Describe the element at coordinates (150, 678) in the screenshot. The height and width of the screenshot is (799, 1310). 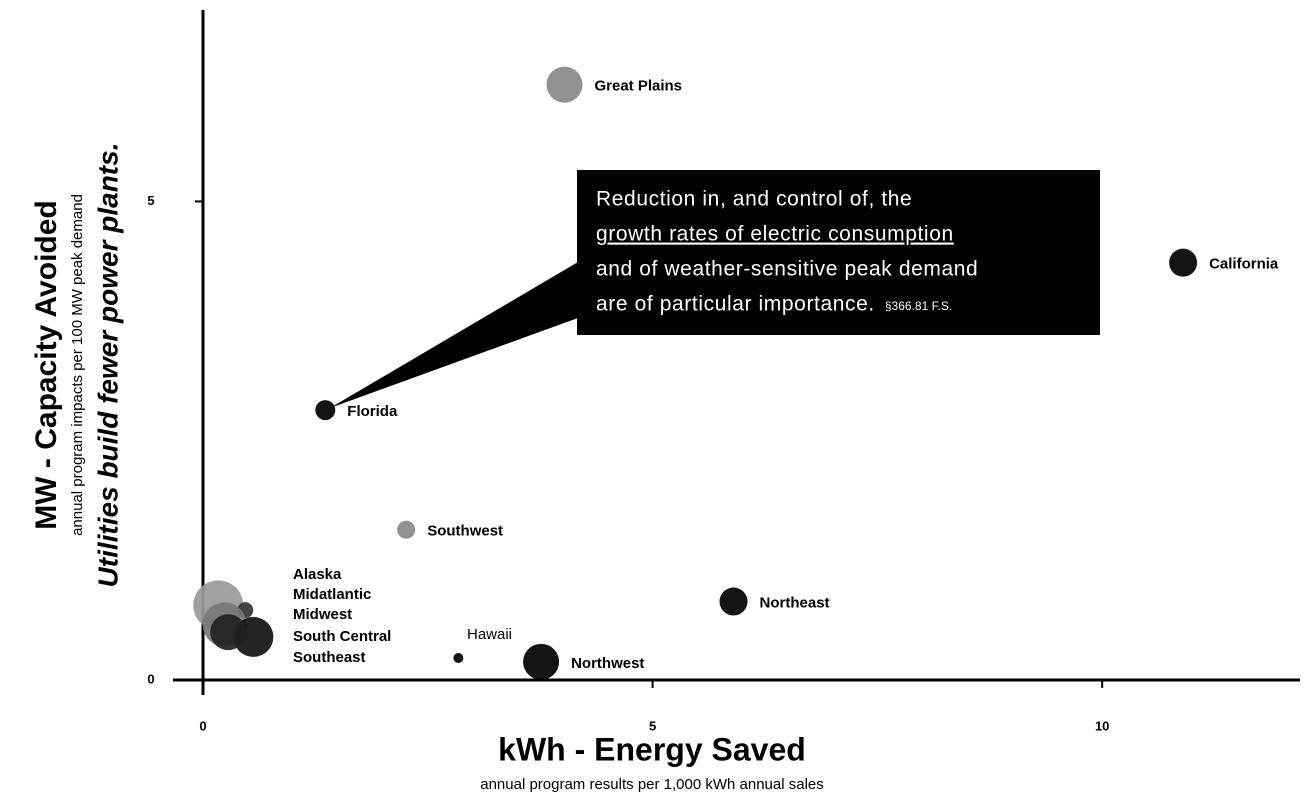
I see `y-tick-label: 0` at that location.